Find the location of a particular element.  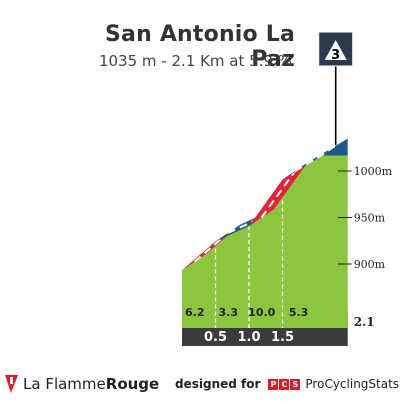

total-distance-label: 2.1 is located at coordinates (364, 322).